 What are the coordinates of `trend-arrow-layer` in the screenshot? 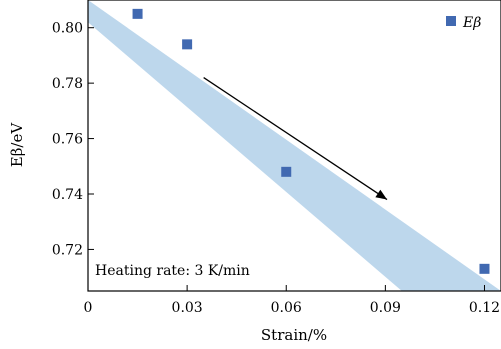 It's located at (295, 139).